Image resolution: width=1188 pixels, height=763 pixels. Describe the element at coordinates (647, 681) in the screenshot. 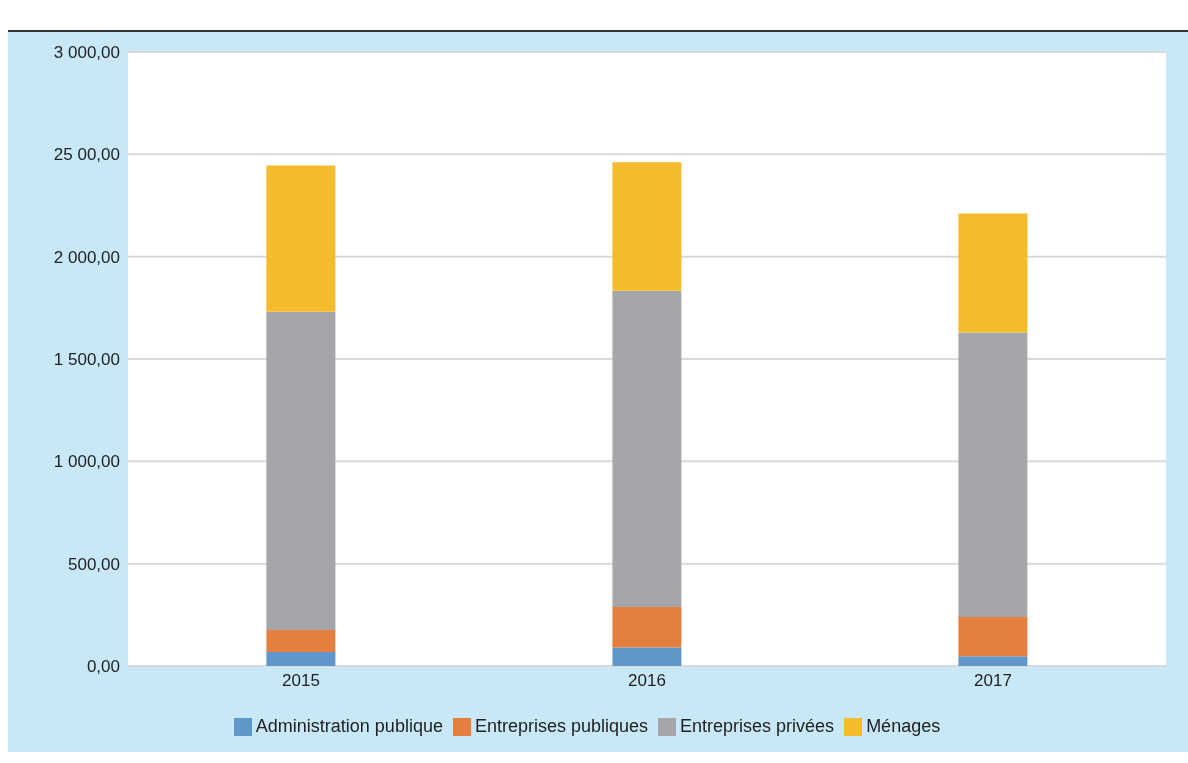

I see `x-tick-label: 2016` at that location.